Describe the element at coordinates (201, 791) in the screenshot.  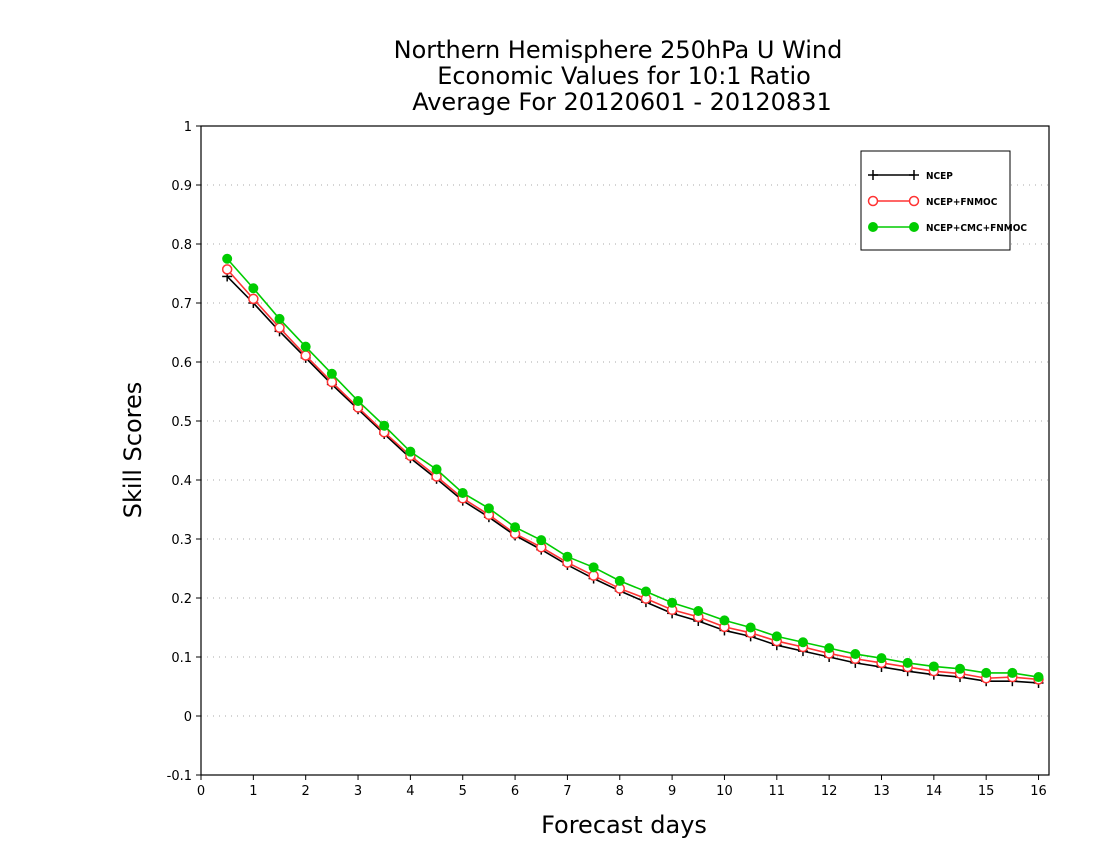
I see `x-tick-label: 0` at that location.